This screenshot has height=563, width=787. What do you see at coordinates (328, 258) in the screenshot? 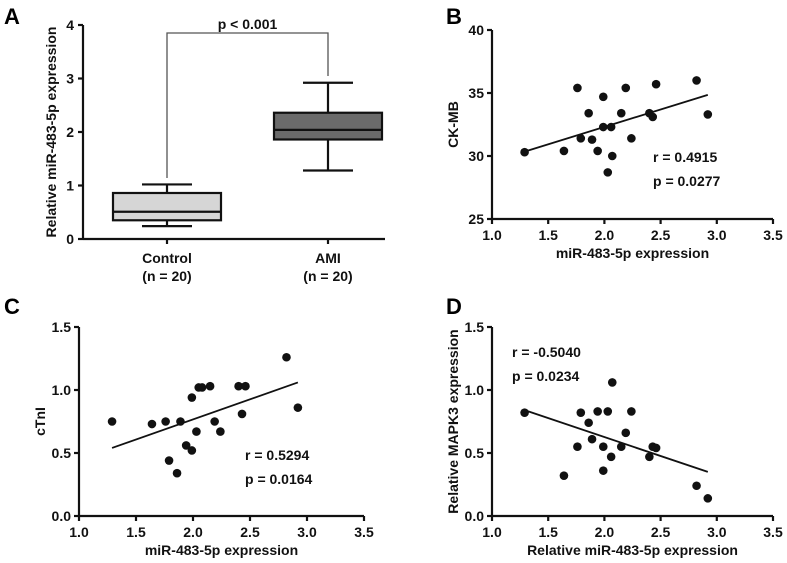
I see `x-category-label: AMI` at bounding box center [328, 258].